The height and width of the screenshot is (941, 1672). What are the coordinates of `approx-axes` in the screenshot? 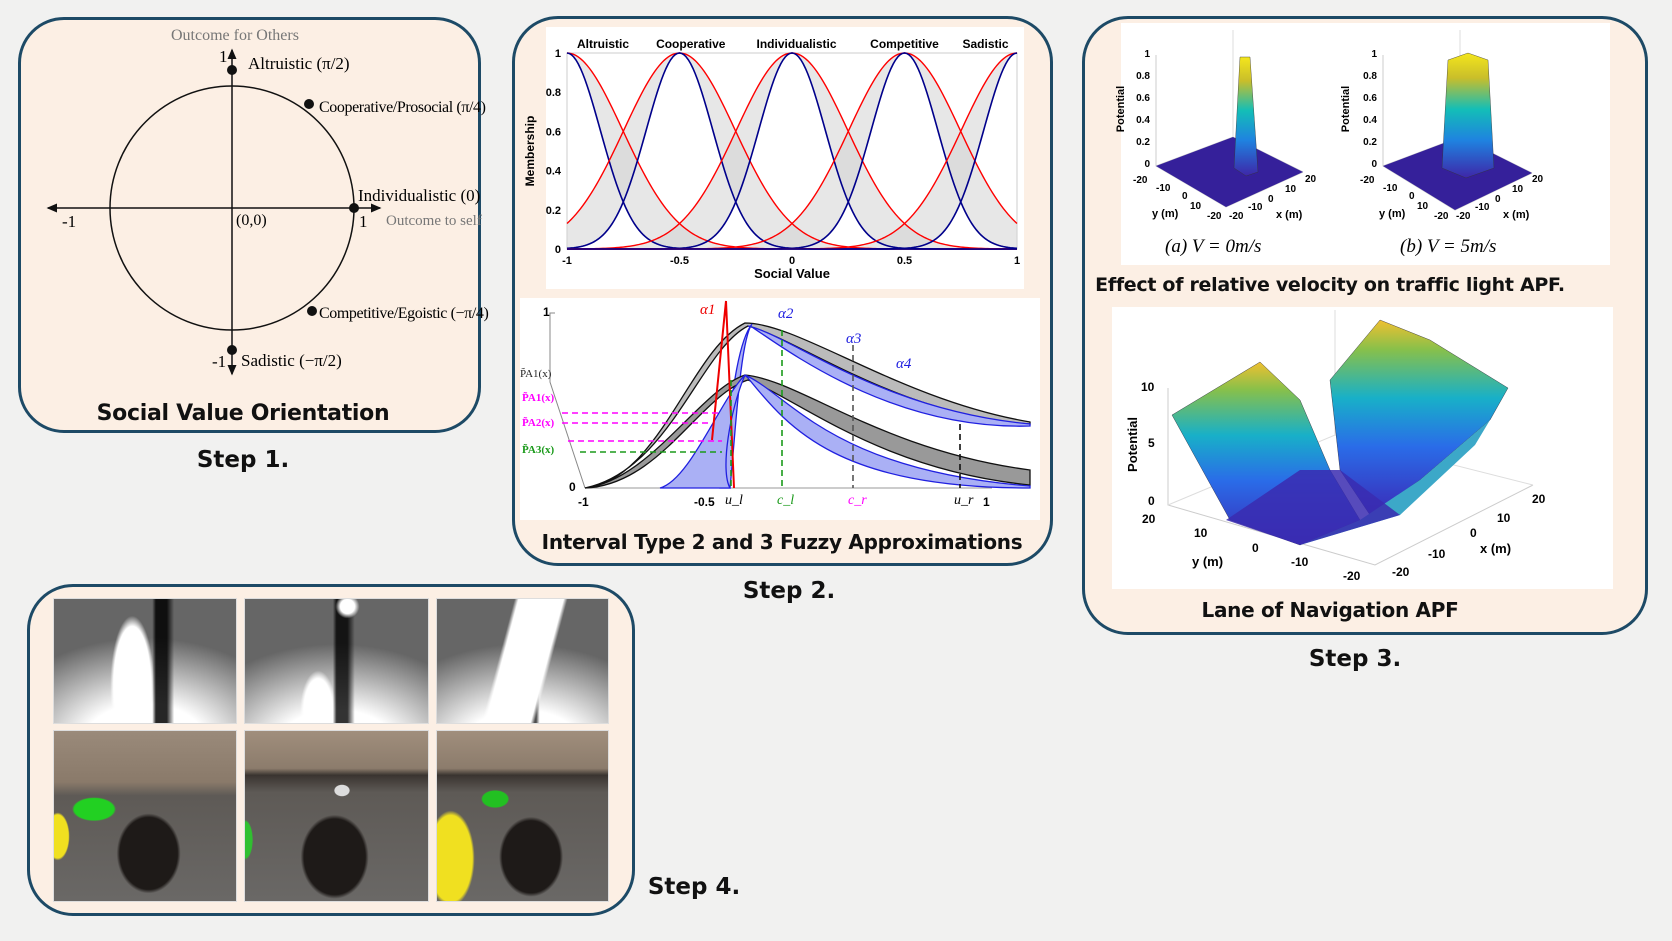 It's located at (770, 400).